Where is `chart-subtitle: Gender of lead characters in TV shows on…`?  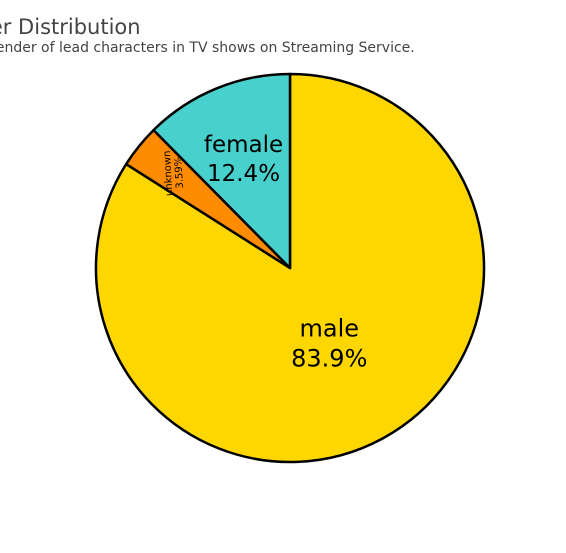
chart-subtitle: Gender of lead characters in TV shows on… is located at coordinates (207, 48).